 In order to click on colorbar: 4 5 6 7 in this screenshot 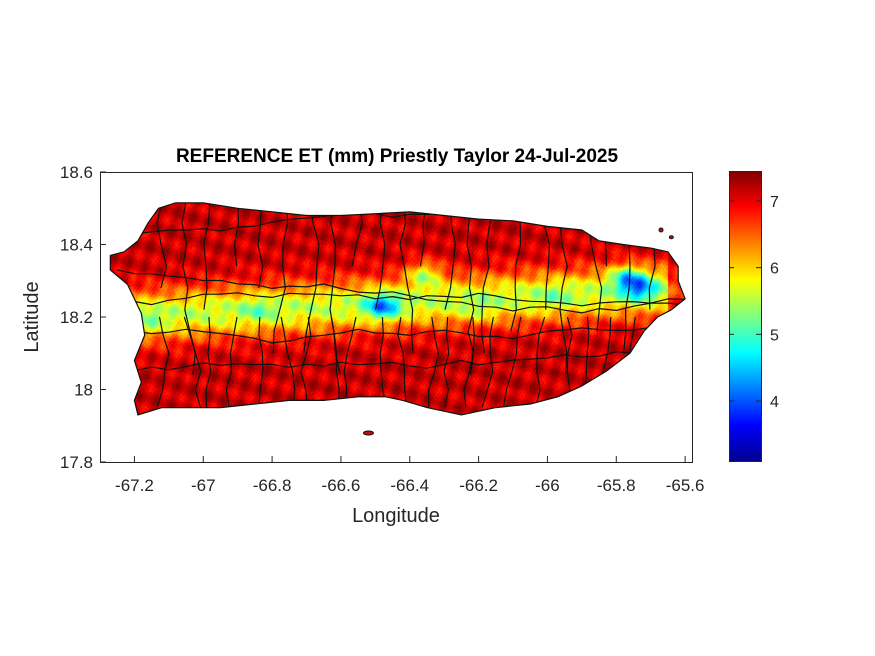, I will do `click(754, 316)`.